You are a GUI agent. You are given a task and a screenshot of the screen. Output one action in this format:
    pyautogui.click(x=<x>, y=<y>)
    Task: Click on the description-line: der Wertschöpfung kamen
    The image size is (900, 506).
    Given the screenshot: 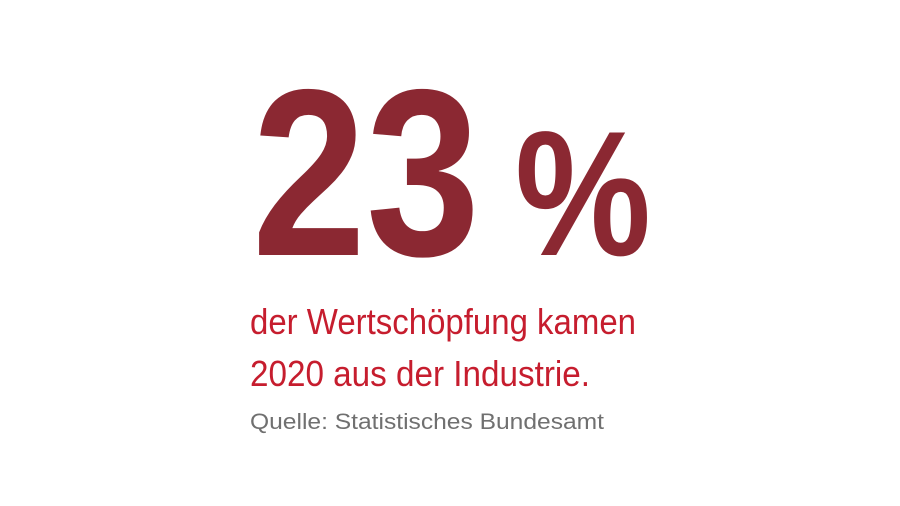 What is the action you would take?
    pyautogui.click(x=443, y=321)
    